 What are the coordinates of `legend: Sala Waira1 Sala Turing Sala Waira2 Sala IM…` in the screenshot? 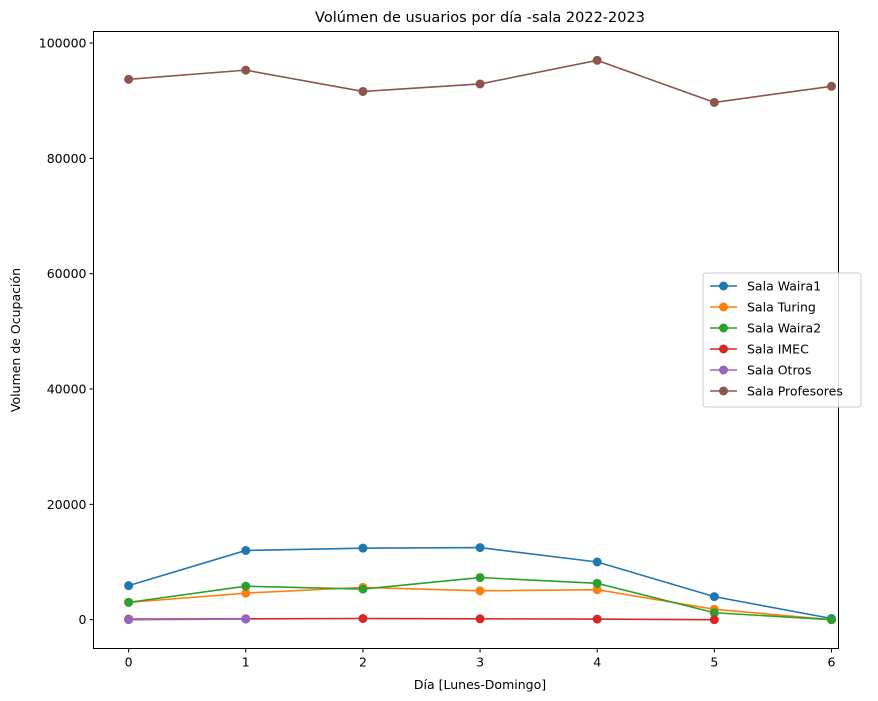 It's located at (782, 340).